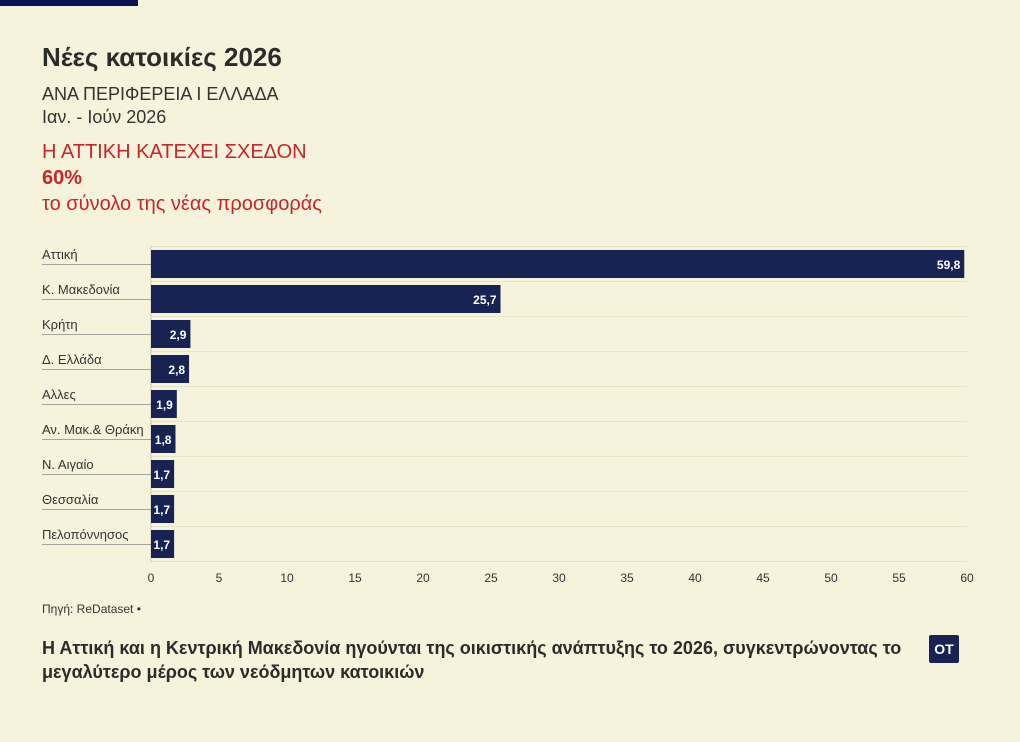 The height and width of the screenshot is (742, 1020). Describe the element at coordinates (60, 324) in the screenshot. I see `category-label: Κρήτη` at that location.